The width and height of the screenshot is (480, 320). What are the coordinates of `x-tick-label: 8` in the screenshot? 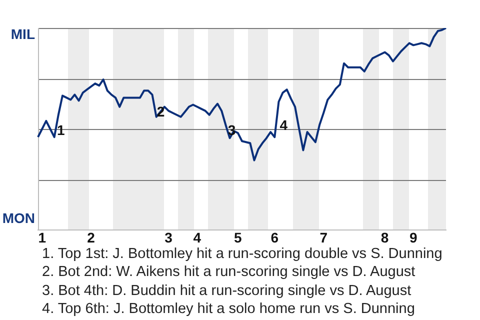 It's located at (384, 237).